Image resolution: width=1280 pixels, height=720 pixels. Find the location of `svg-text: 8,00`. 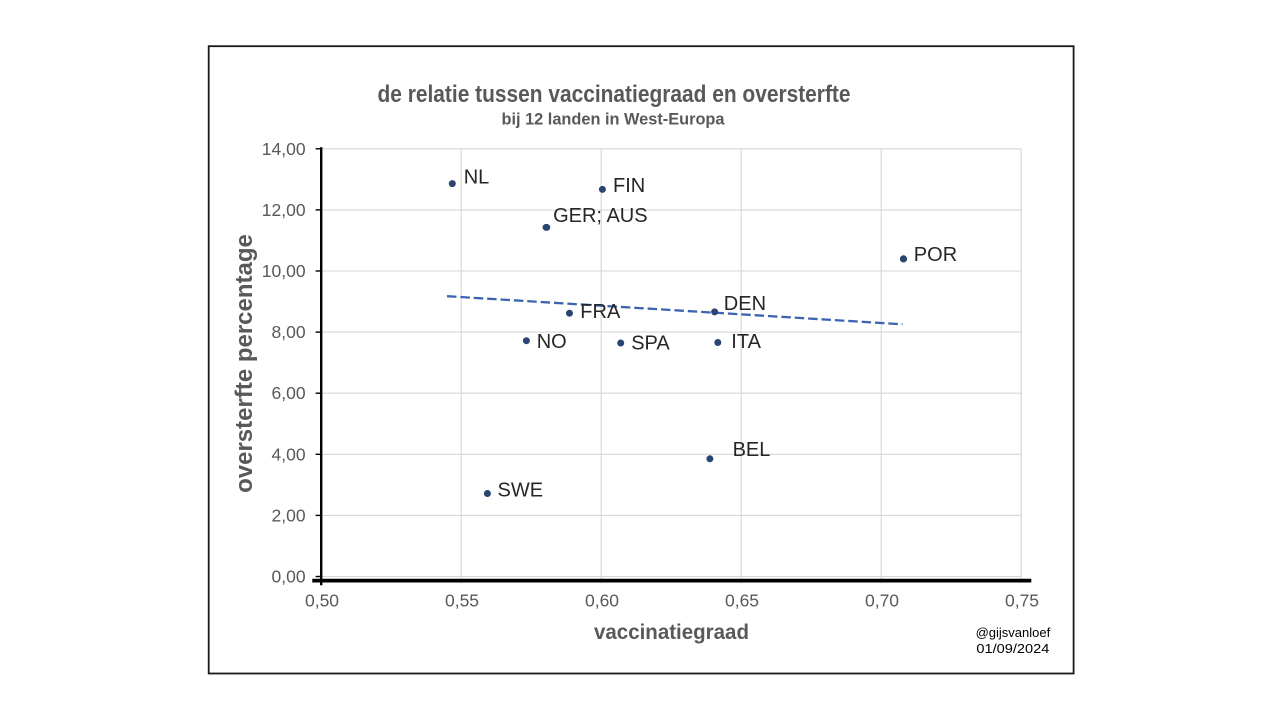

svg-text: 8,00 is located at coordinates (289, 332).